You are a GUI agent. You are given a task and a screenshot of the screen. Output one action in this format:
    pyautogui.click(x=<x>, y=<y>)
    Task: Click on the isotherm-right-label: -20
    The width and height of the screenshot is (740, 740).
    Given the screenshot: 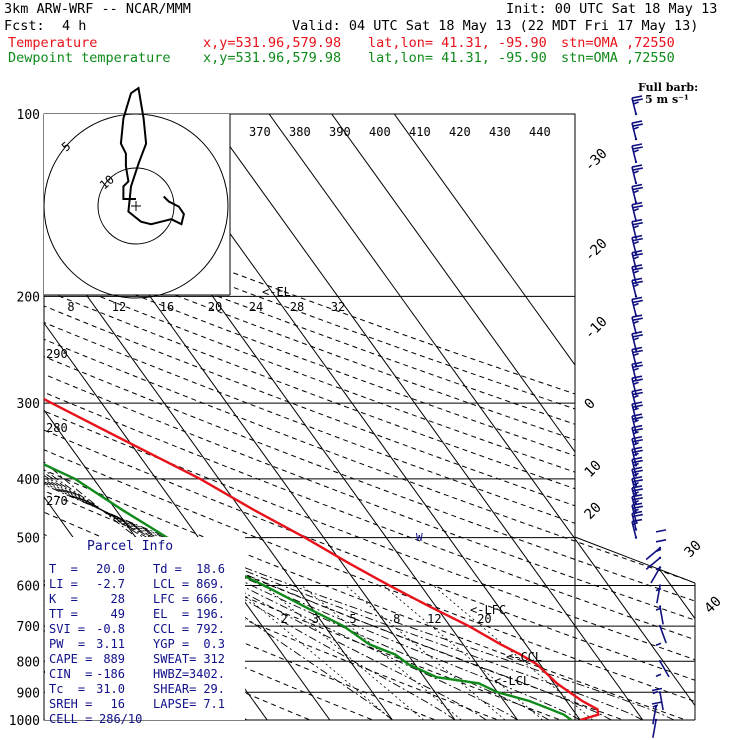 What is the action you would take?
    pyautogui.click(x=596, y=250)
    